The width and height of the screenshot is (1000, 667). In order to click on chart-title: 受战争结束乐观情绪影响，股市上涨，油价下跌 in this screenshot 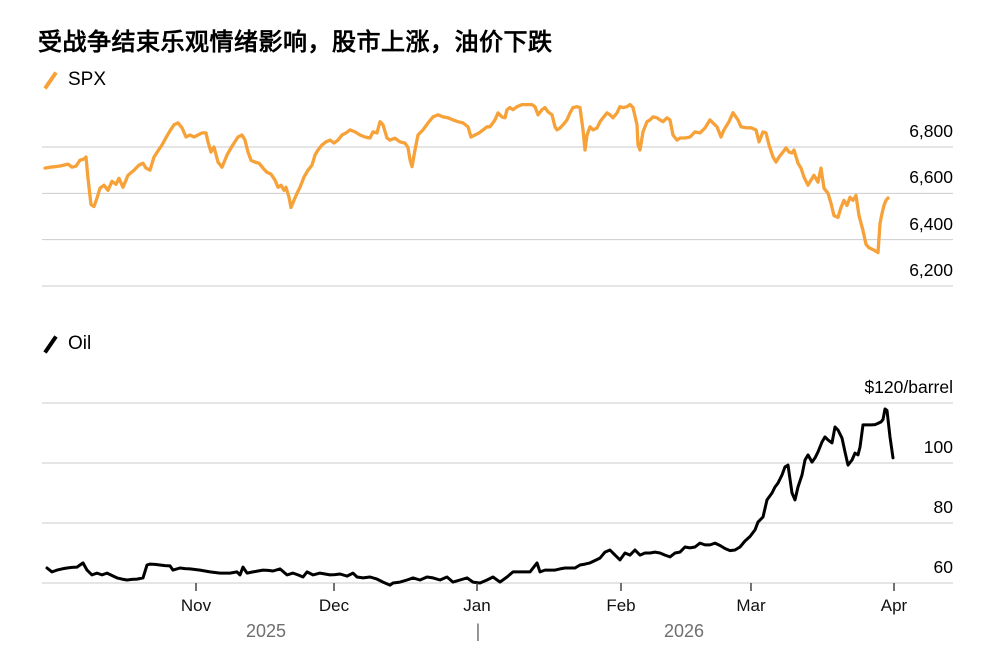, I will do `click(295, 42)`.